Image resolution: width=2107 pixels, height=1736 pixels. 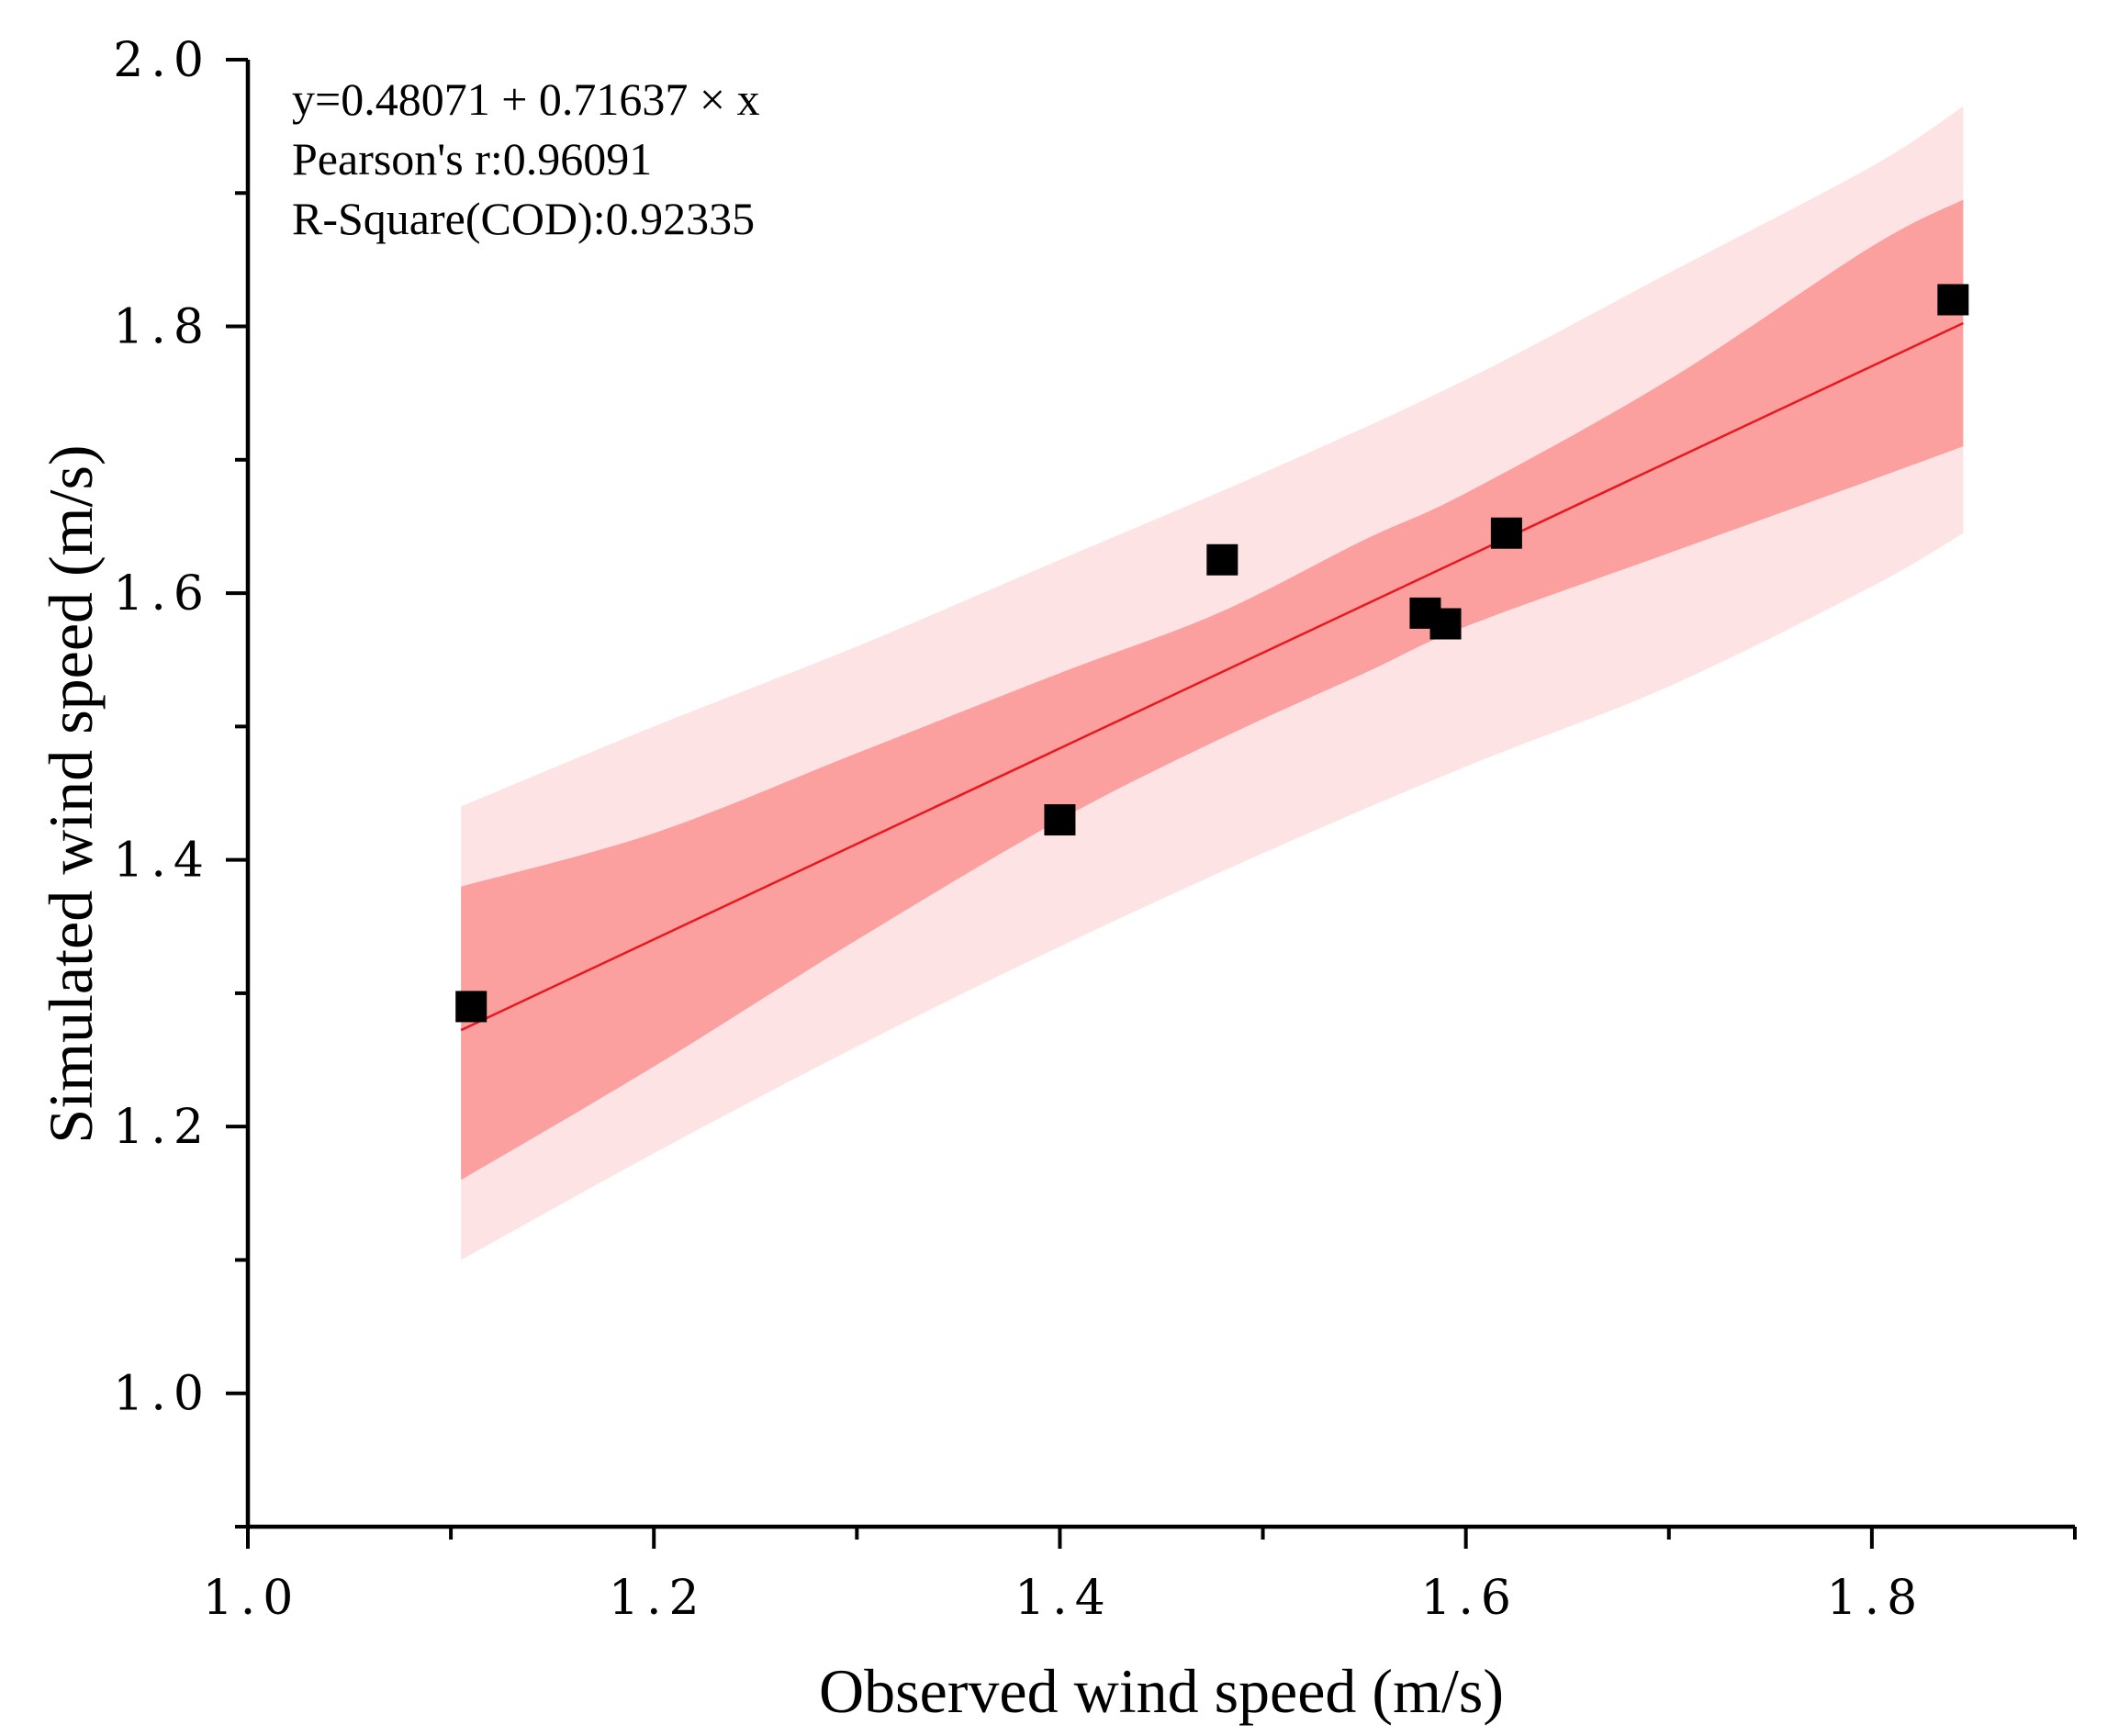 What do you see at coordinates (523, 218) in the screenshot?
I see `r-square-annotation: R-Square(COD):0.92335` at bounding box center [523, 218].